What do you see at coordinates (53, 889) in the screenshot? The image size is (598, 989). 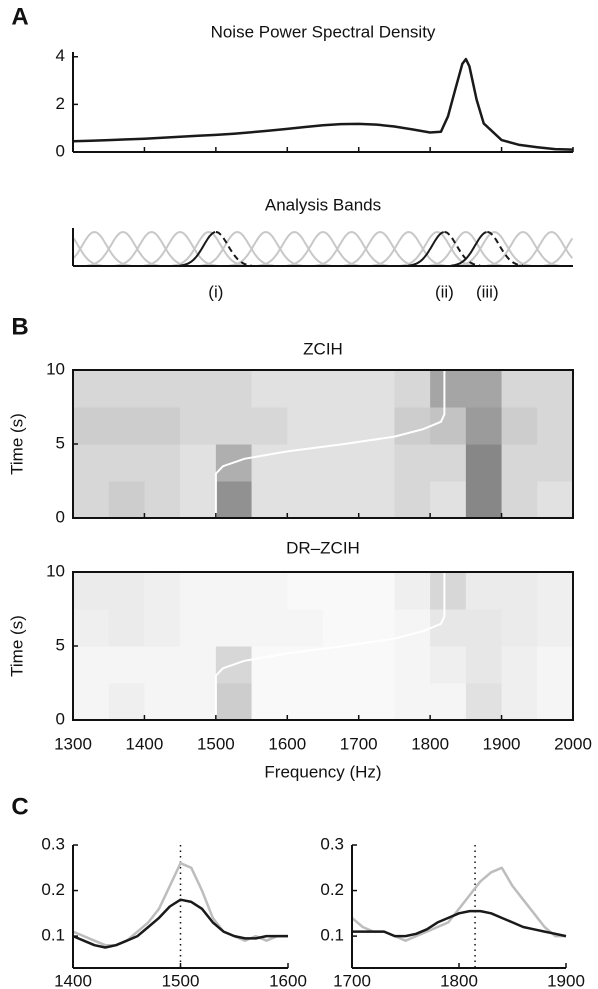 I see `y-tick-label: 0.2` at bounding box center [53, 889].